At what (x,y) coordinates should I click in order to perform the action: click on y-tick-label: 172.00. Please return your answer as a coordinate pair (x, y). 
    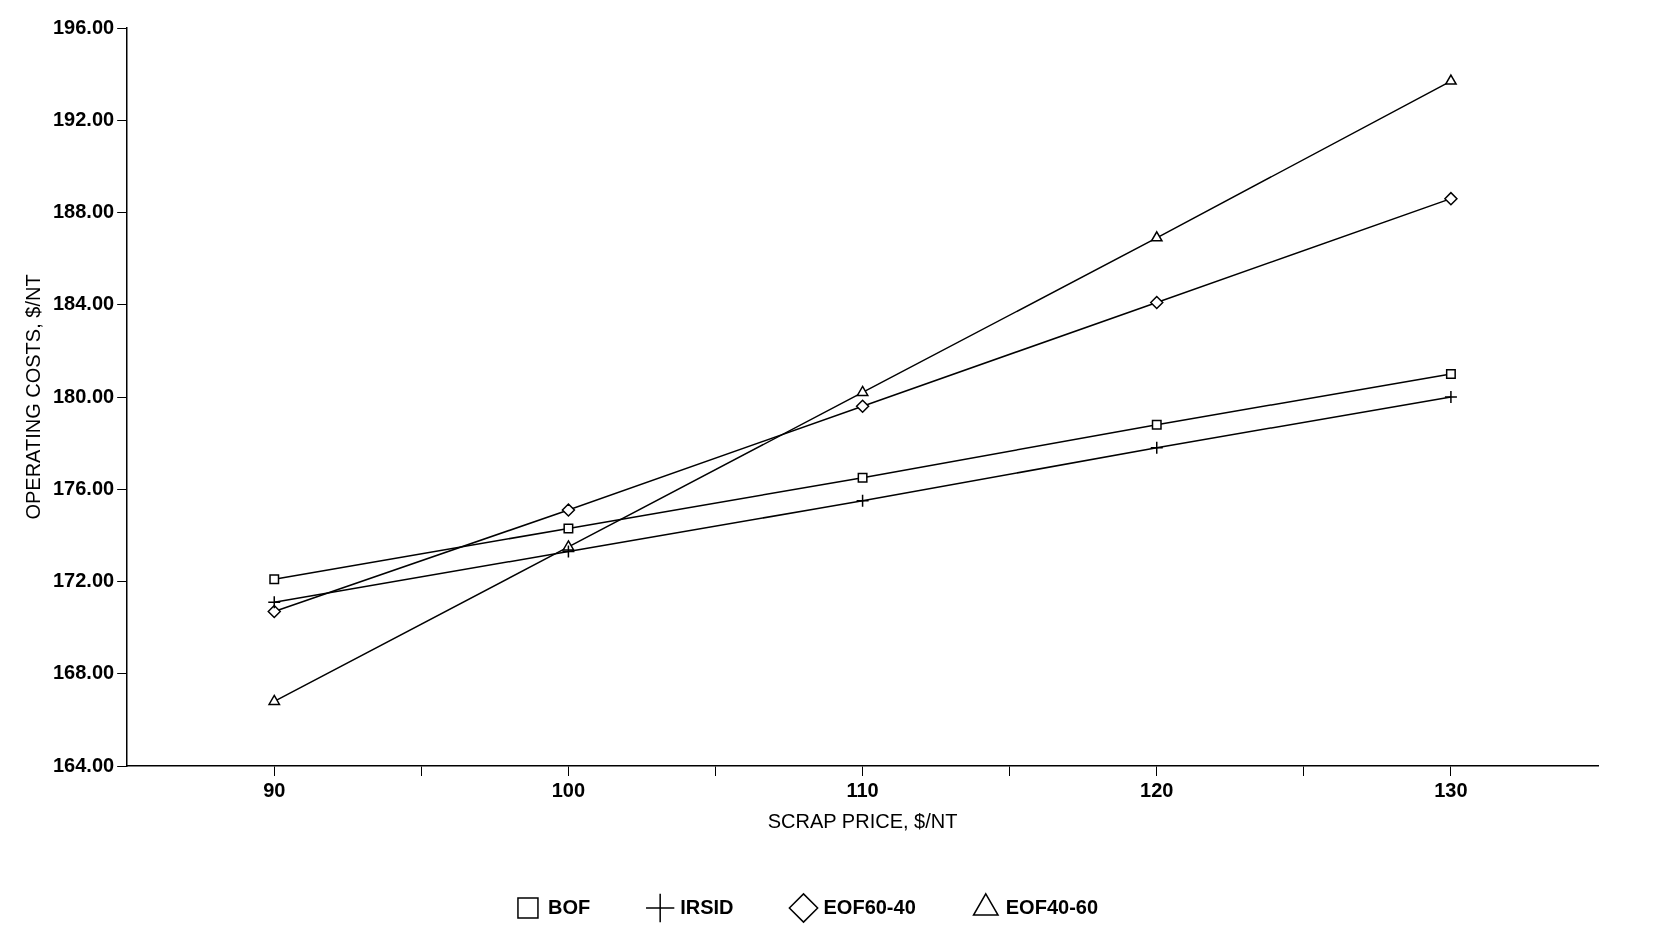
    Looking at the image, I should click on (84, 580).